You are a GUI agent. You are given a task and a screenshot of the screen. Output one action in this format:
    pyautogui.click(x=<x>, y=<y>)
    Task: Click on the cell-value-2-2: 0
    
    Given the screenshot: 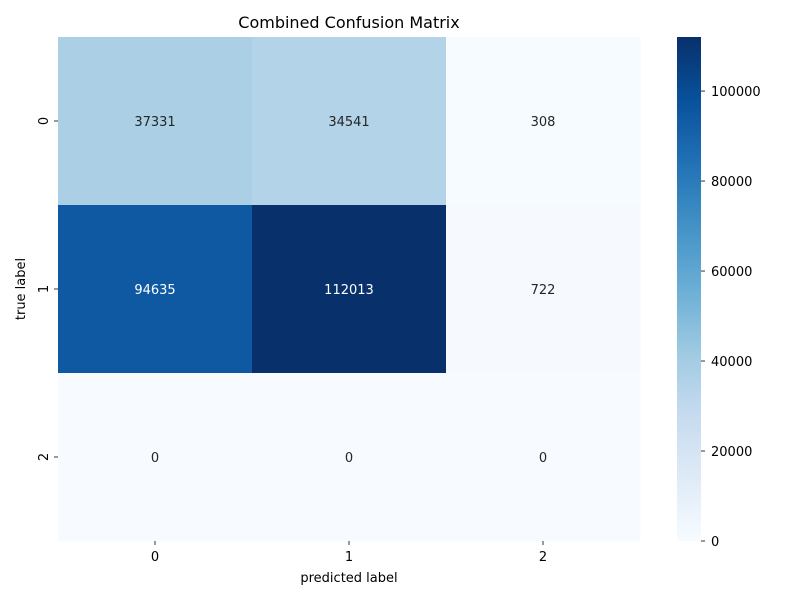 What is the action you would take?
    pyautogui.click(x=543, y=458)
    